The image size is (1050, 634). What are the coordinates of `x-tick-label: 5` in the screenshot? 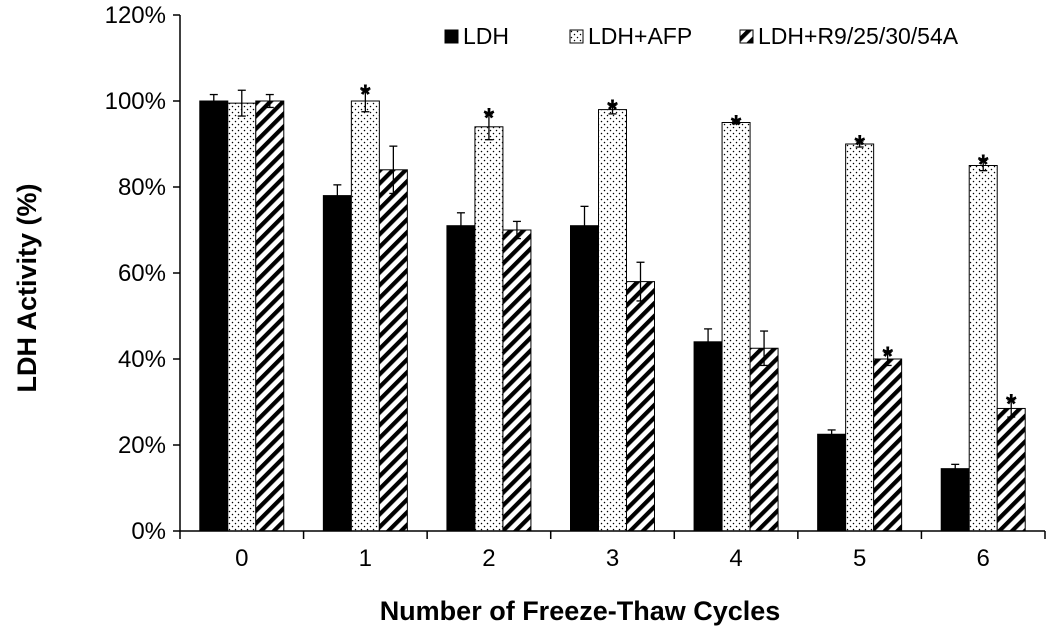 It's located at (859, 558).